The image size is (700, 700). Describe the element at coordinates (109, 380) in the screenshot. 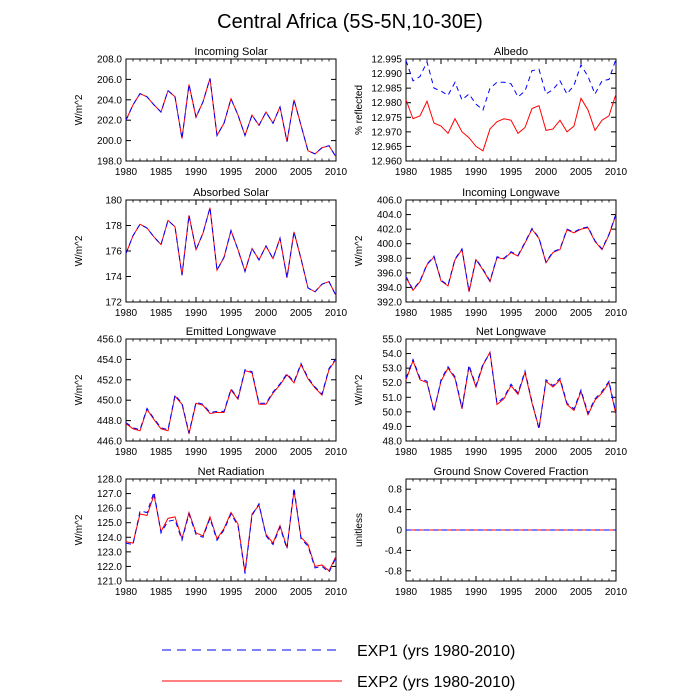

I see `y-tick-label: 452.0` at that location.